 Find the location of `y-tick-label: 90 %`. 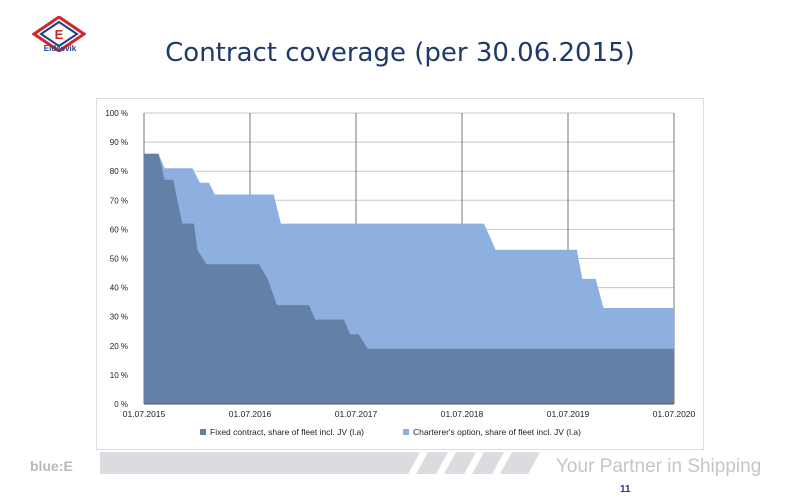

y-tick-label: 90 % is located at coordinates (119, 142).